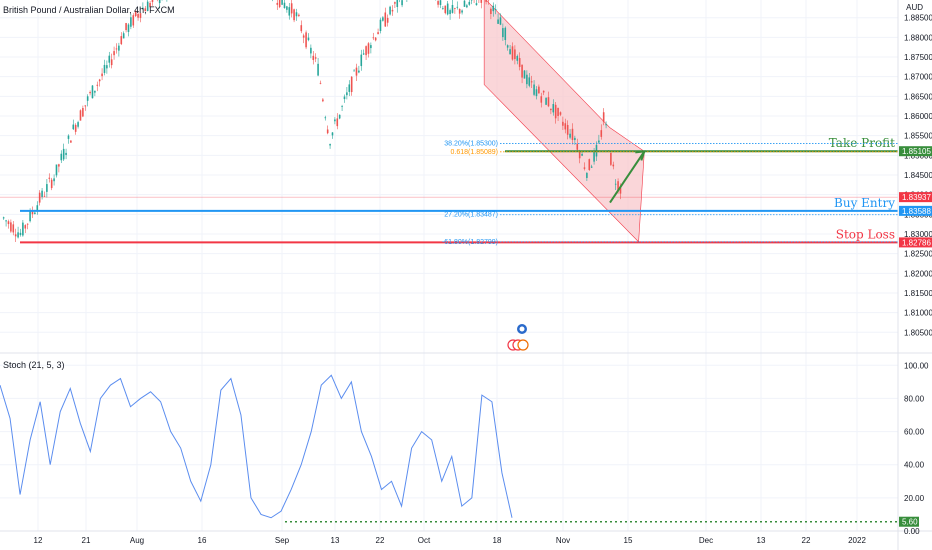 The image size is (932, 550). What do you see at coordinates (34, 365) in the screenshot?
I see `indicator-title: Stoch (21, 5, 3)` at bounding box center [34, 365].